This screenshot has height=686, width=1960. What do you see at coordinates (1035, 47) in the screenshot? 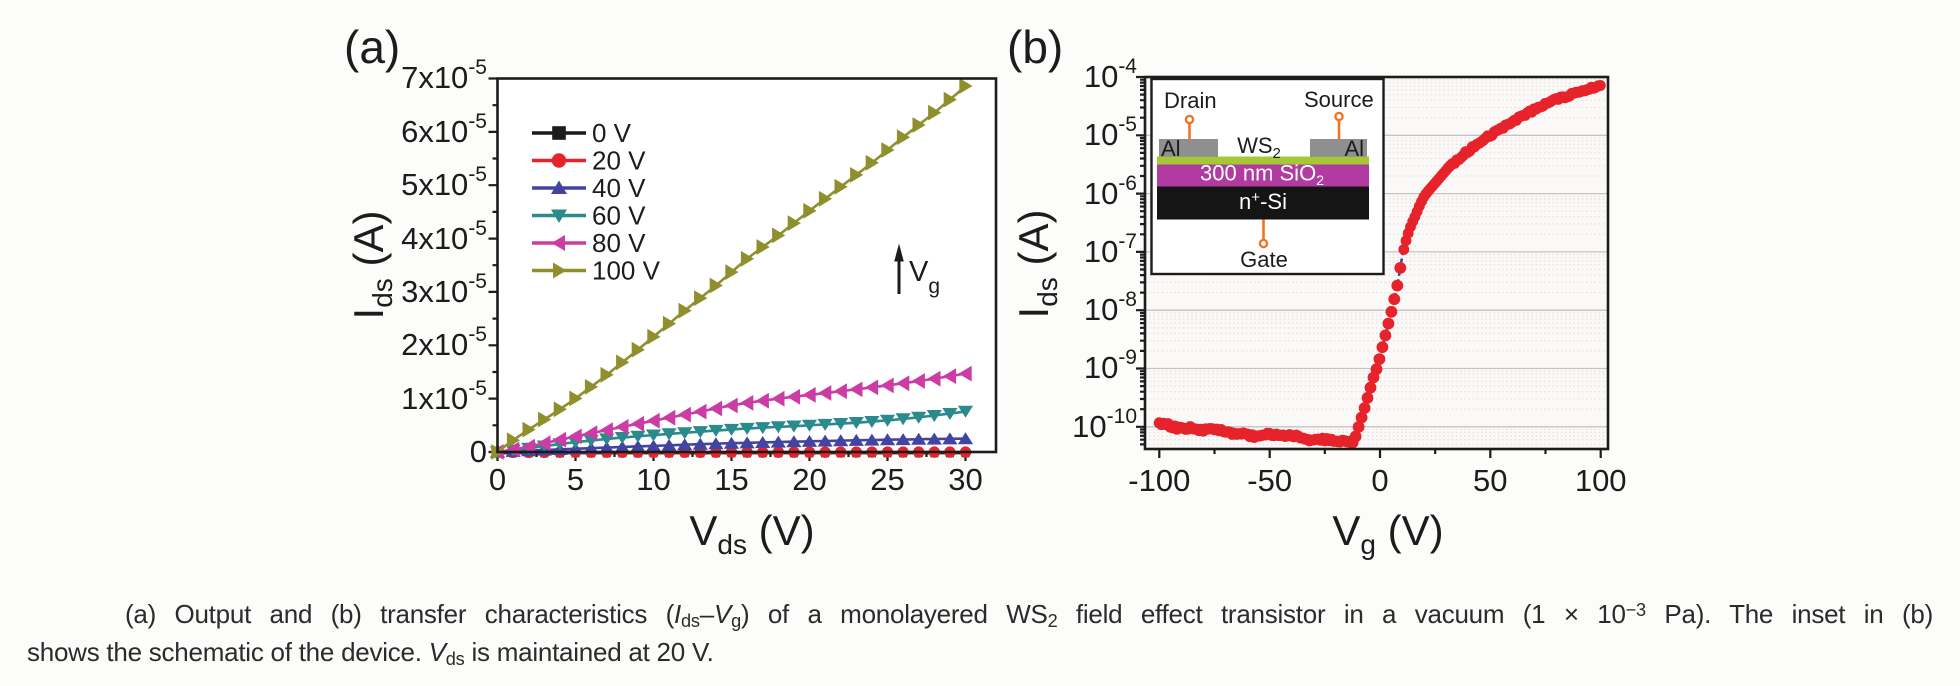
I see `svg-text: (b)` at bounding box center [1035, 47].